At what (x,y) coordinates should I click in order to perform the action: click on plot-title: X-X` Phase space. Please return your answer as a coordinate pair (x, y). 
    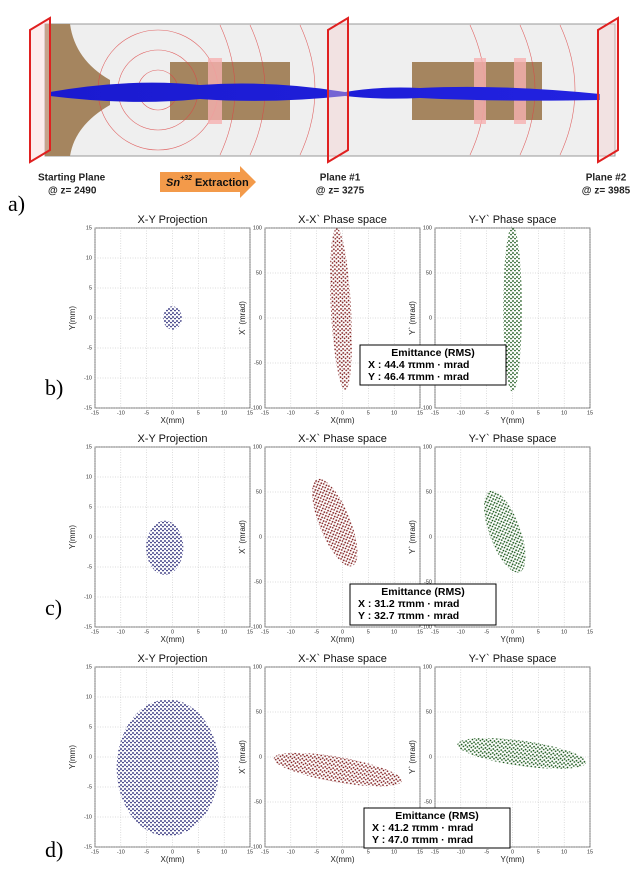
    Looking at the image, I should click on (342, 220).